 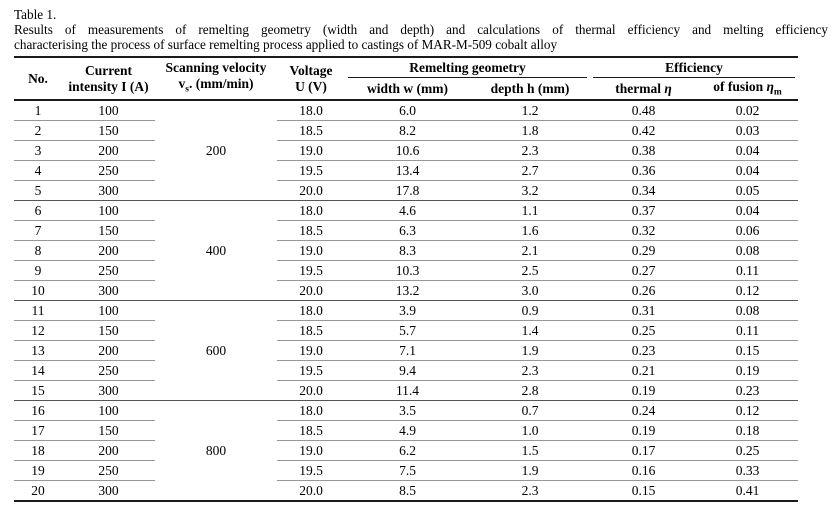 What do you see at coordinates (748, 430) in the screenshot?
I see `cell-fusion: 0.18` at bounding box center [748, 430].